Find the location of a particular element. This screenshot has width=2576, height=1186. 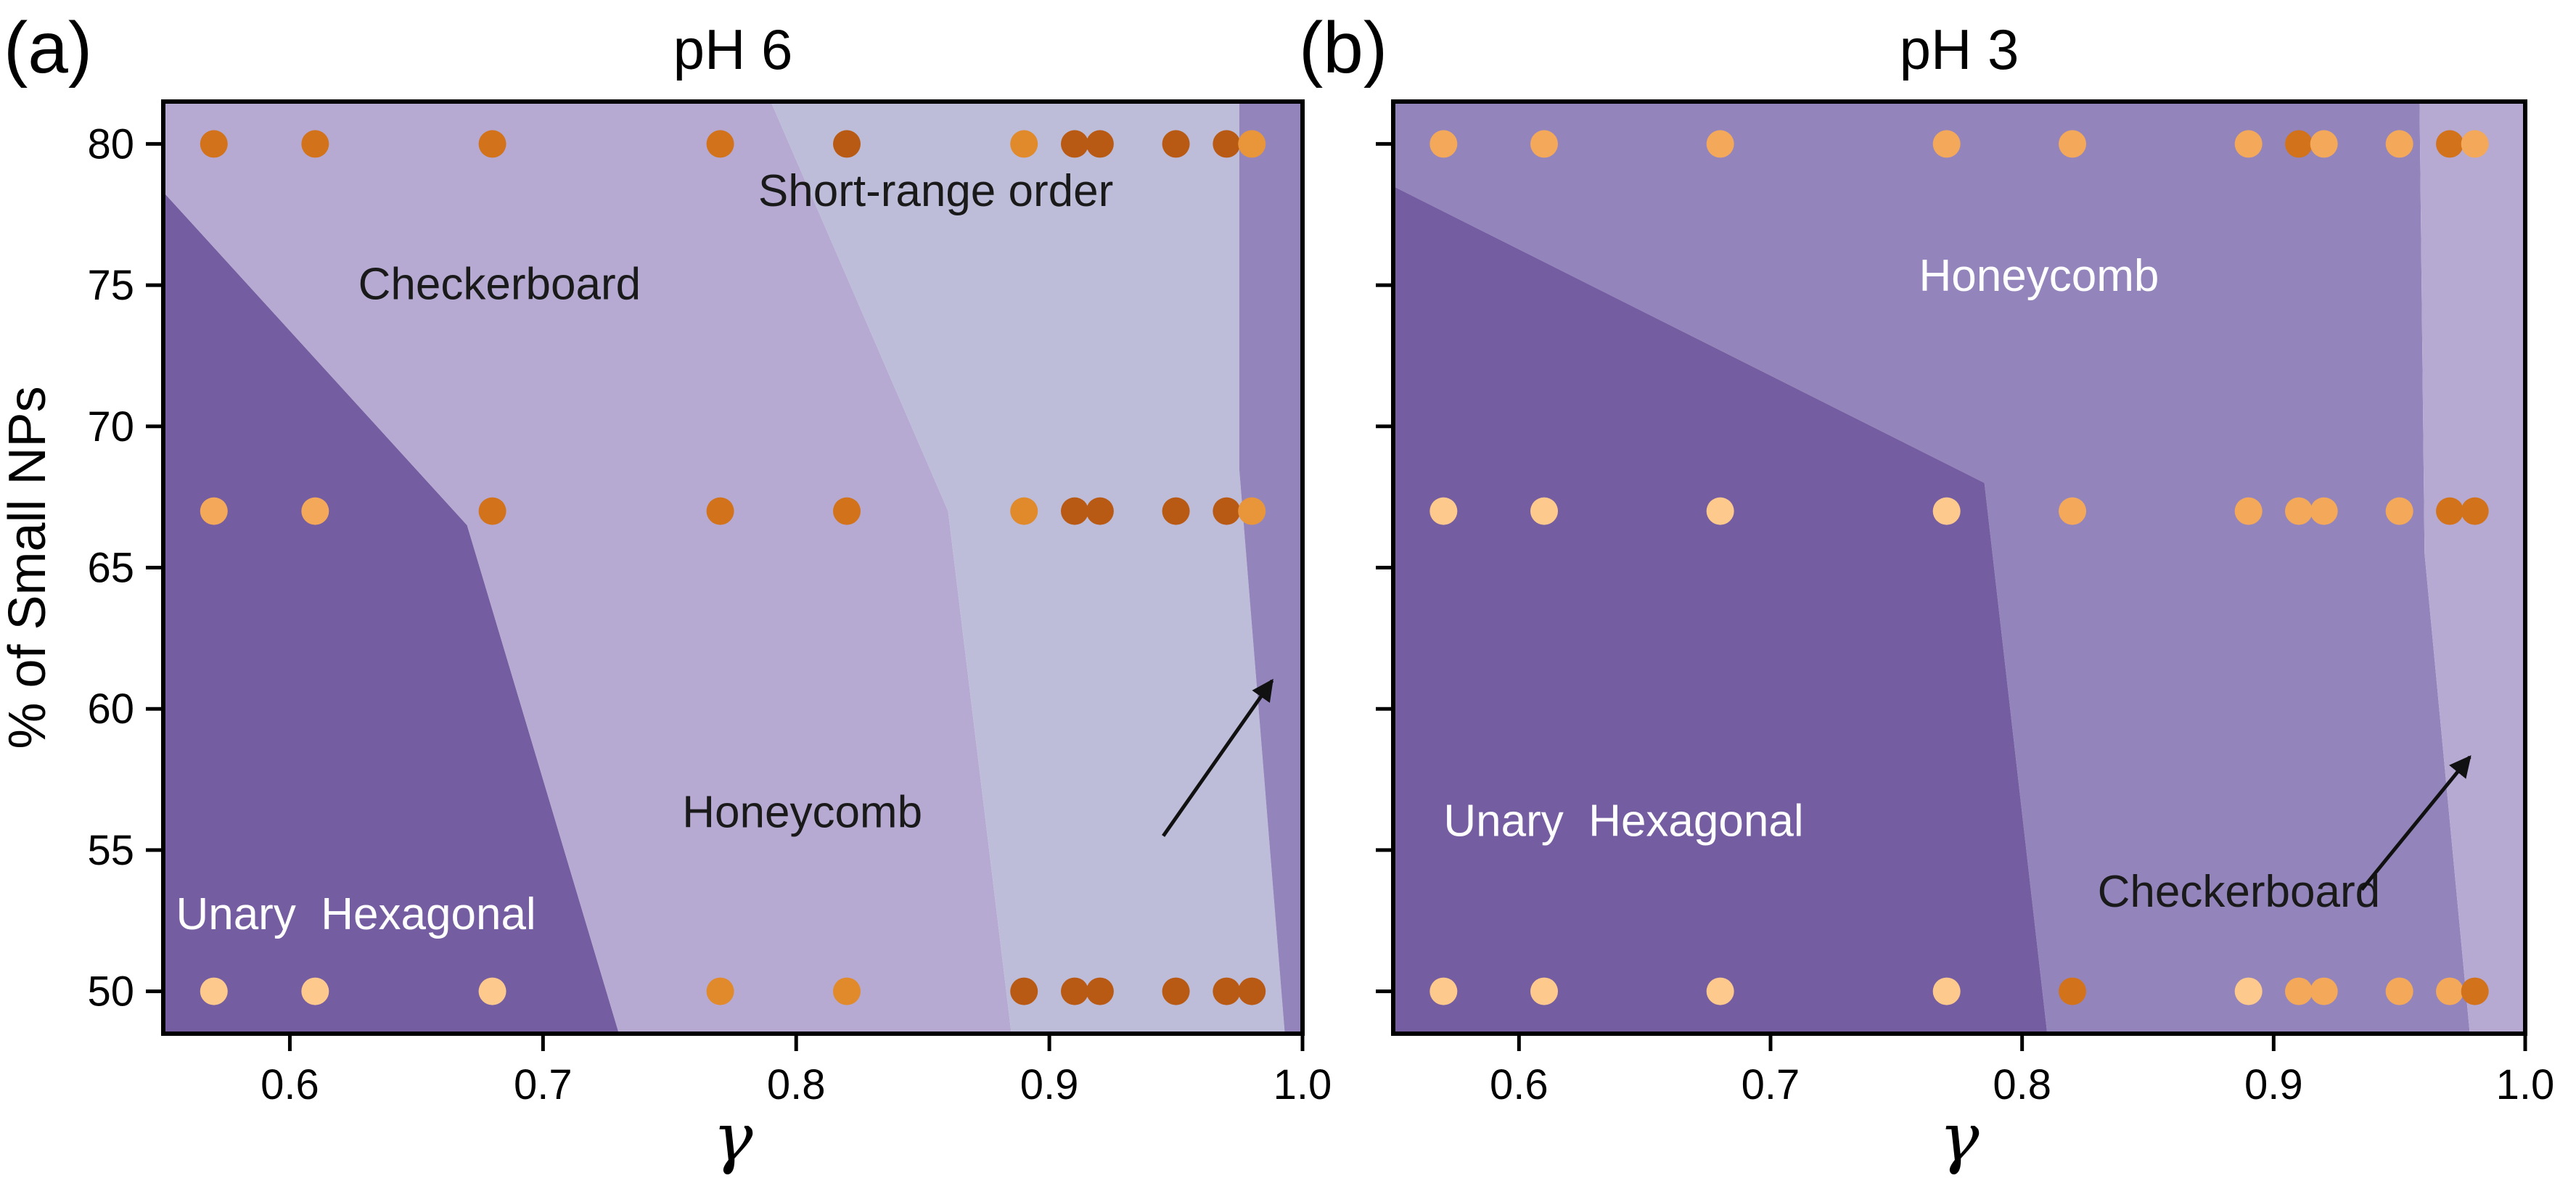

region-label: Unary Hexagonal is located at coordinates (356, 914).